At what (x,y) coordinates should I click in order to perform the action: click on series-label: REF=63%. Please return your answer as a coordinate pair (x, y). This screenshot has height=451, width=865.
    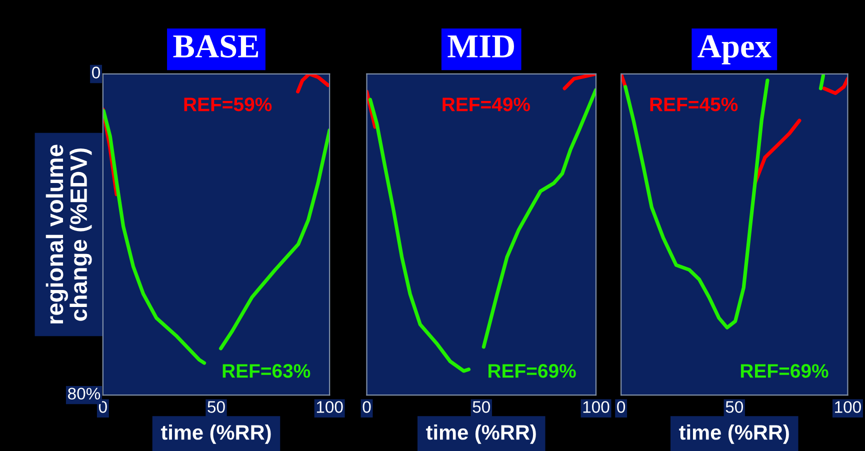
    Looking at the image, I should click on (266, 371).